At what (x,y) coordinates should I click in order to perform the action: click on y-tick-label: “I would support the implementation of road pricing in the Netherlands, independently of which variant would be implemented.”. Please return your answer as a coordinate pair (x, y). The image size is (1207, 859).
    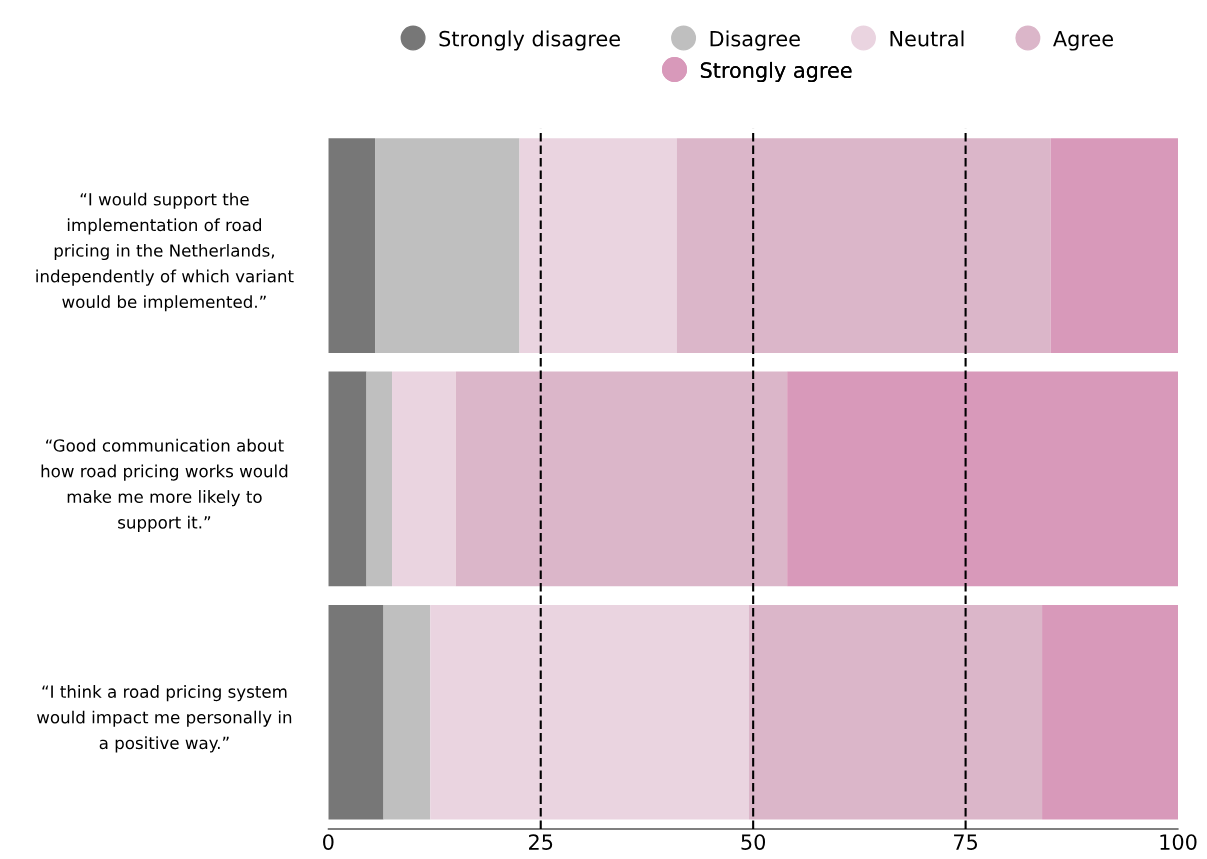
    Looking at the image, I should click on (165, 252).